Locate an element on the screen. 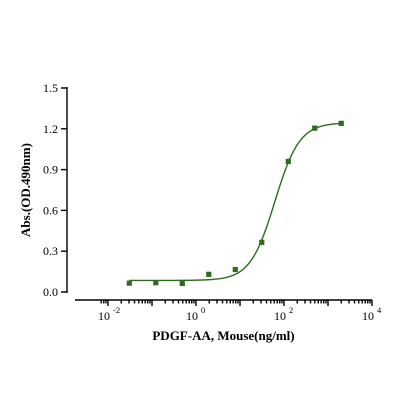 This screenshot has width=416, height=416. x-tick-exponent: 2 is located at coordinates (291, 310).